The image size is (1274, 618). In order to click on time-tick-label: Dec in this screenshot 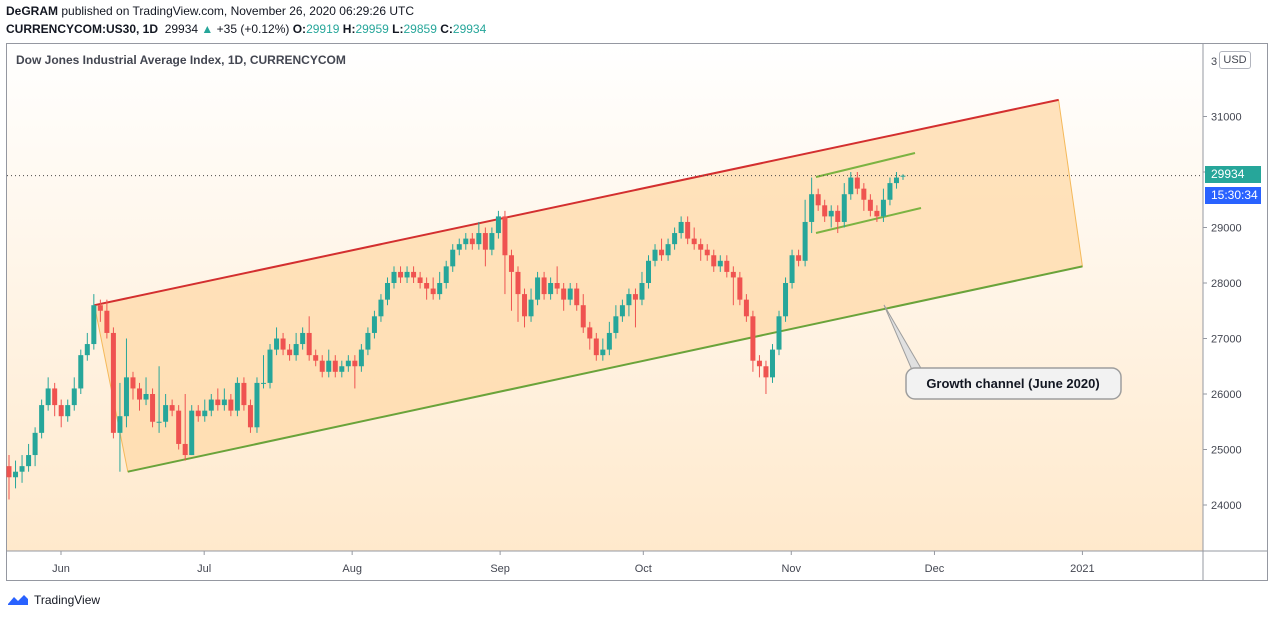, I will do `click(935, 569)`.